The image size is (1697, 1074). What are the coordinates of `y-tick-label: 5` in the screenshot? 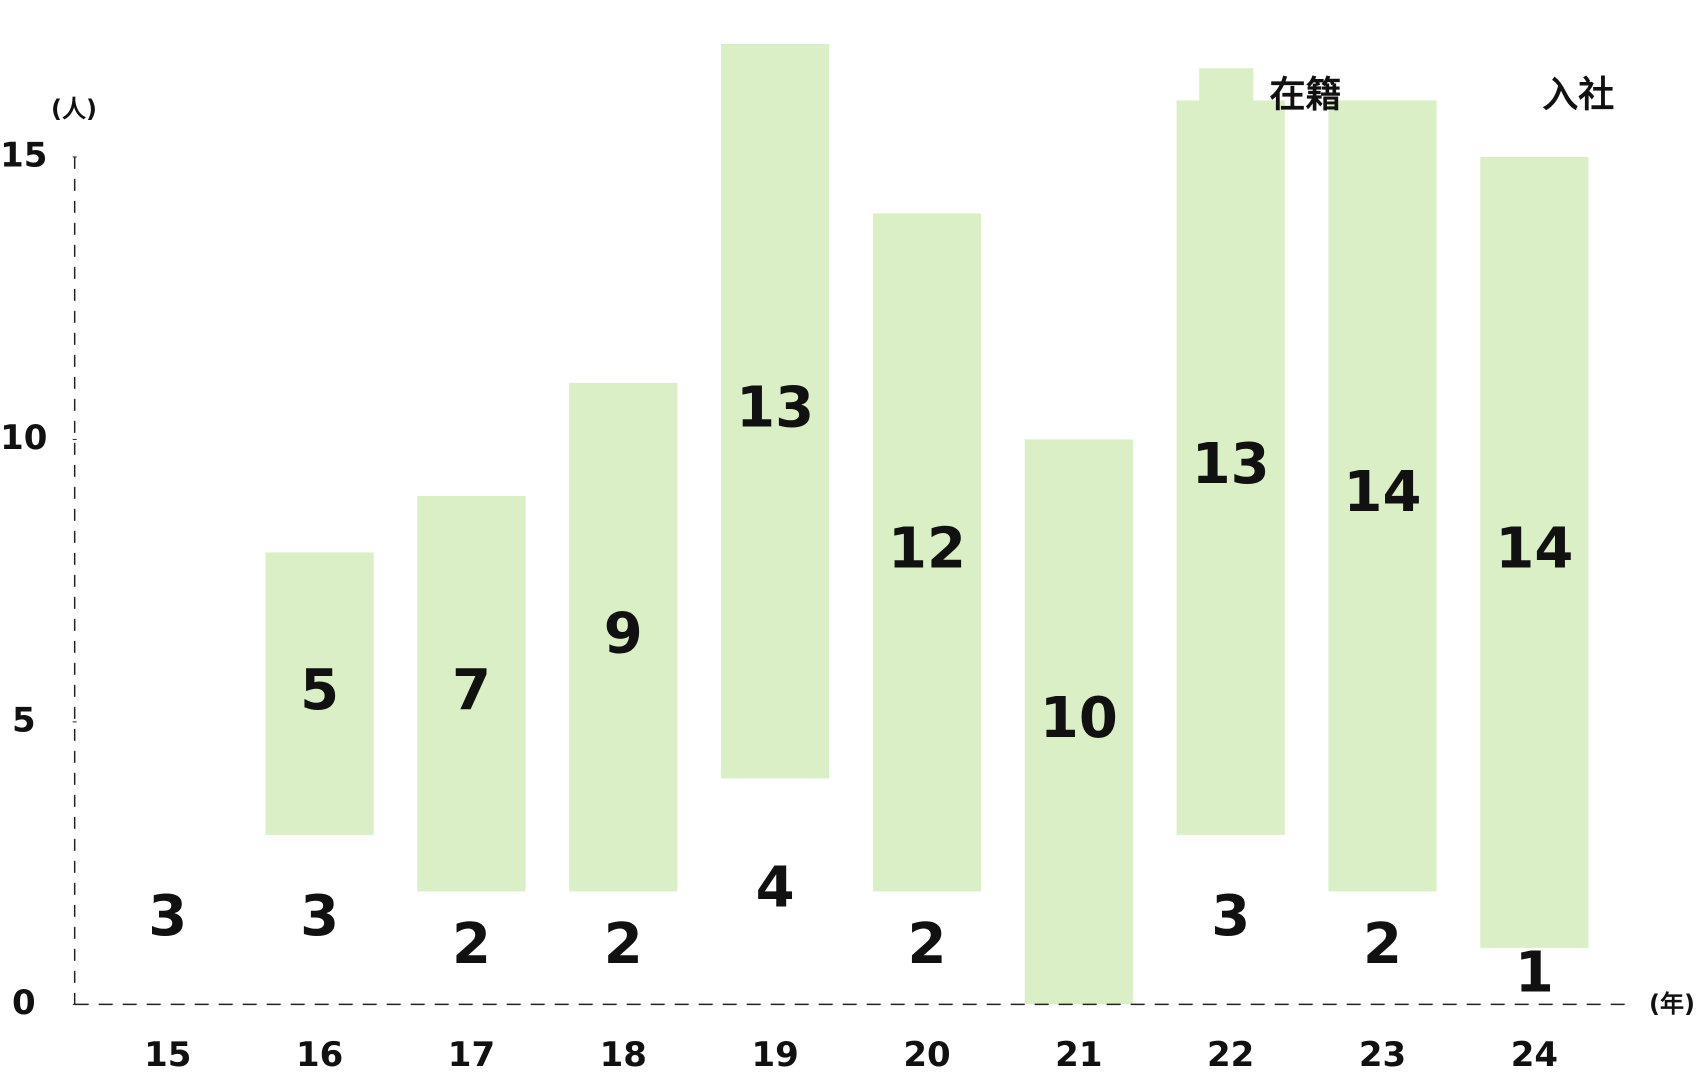 It's located at (24, 720).